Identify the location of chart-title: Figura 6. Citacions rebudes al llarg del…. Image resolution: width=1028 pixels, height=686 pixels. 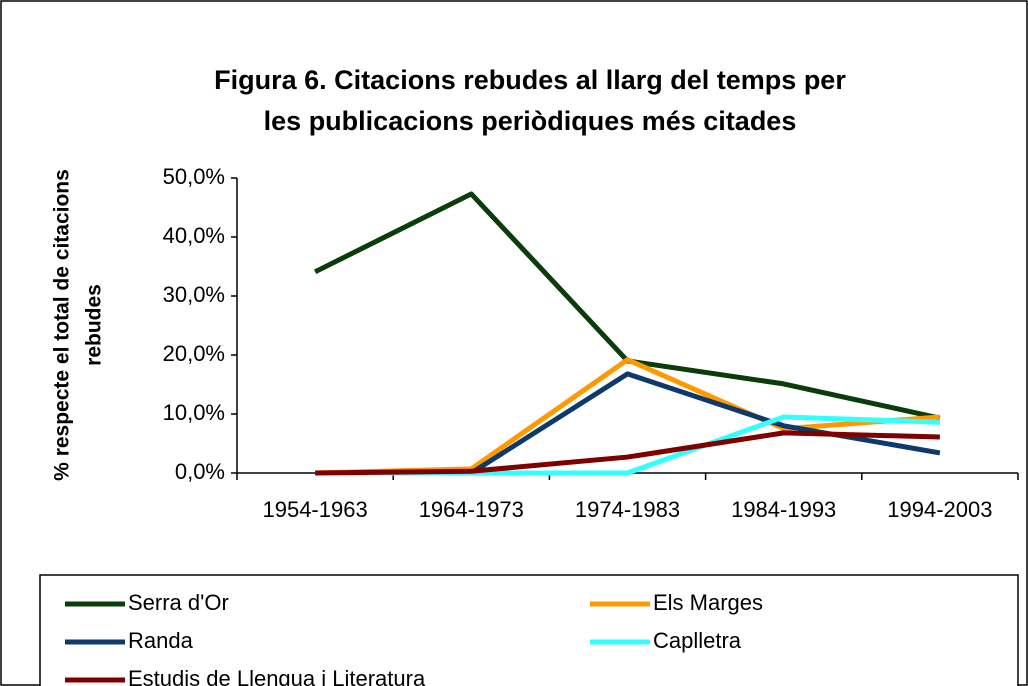
(530, 80).